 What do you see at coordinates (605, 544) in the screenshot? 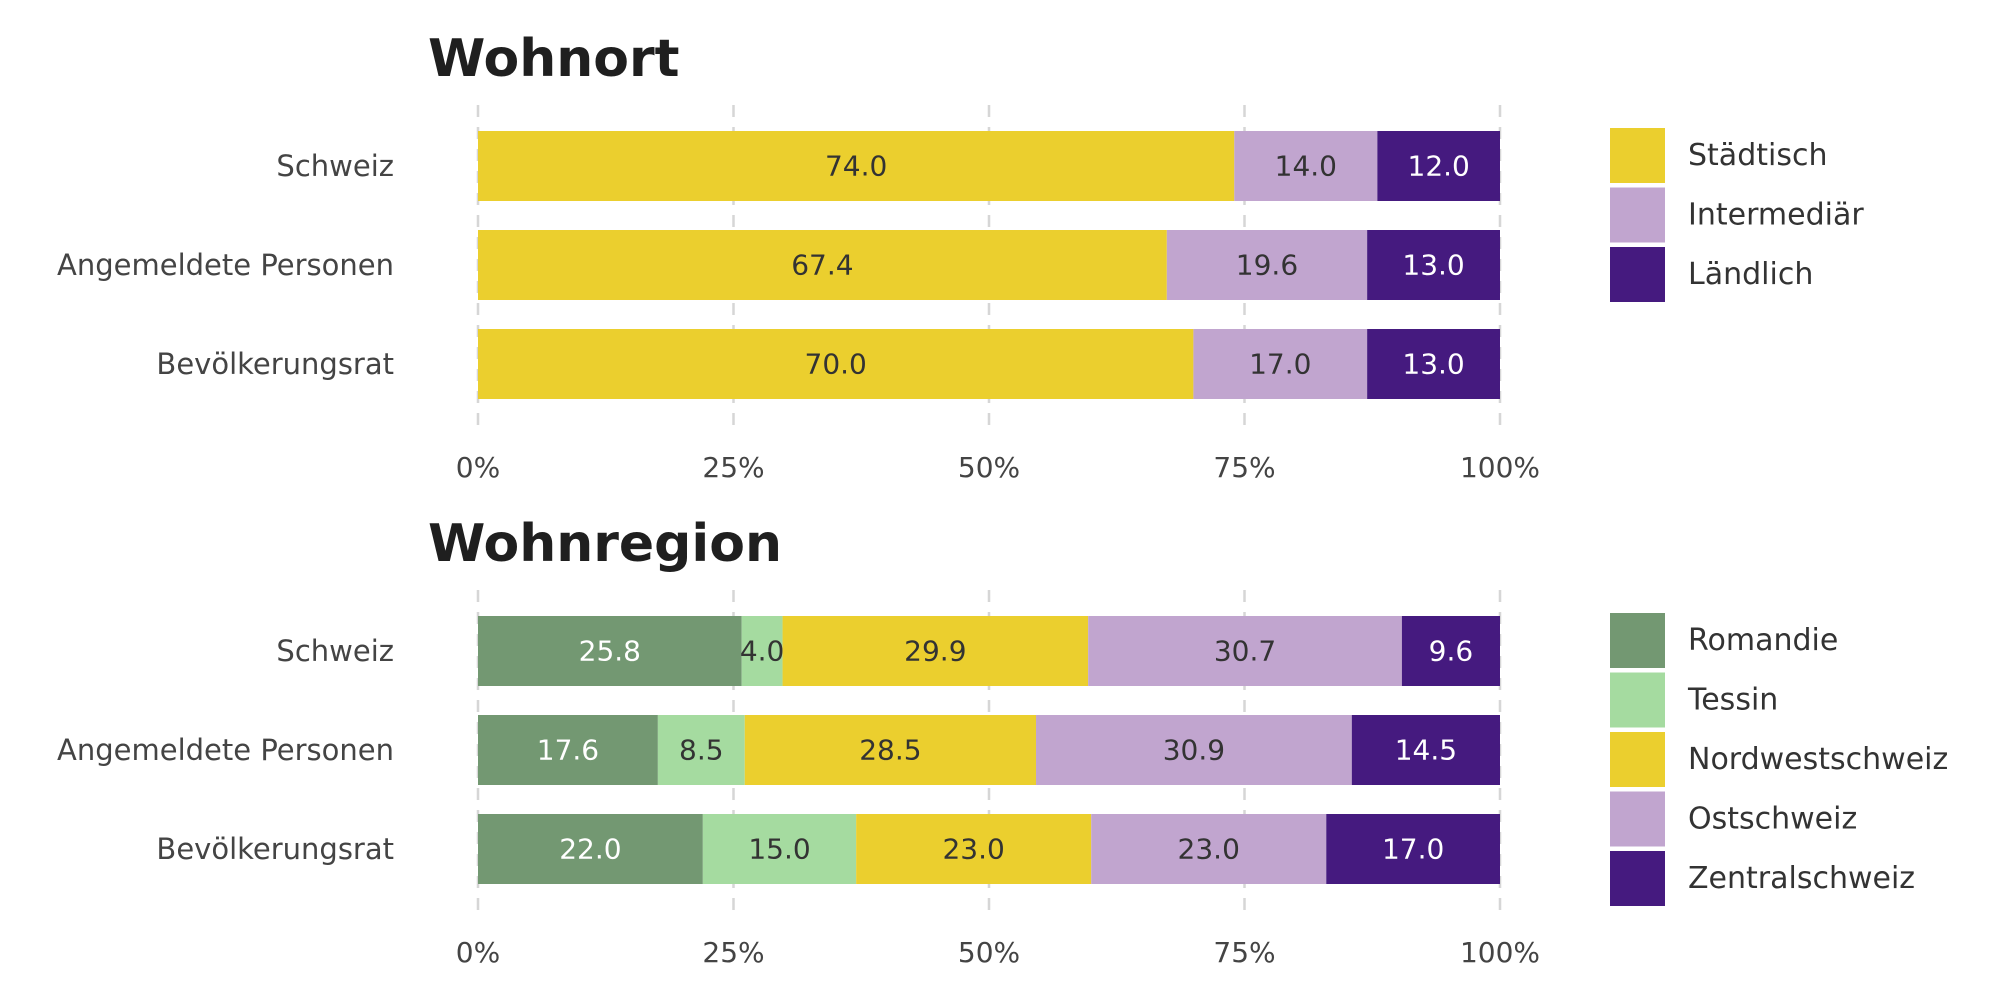
I see `panel-title: Wohnregion` at bounding box center [605, 544].